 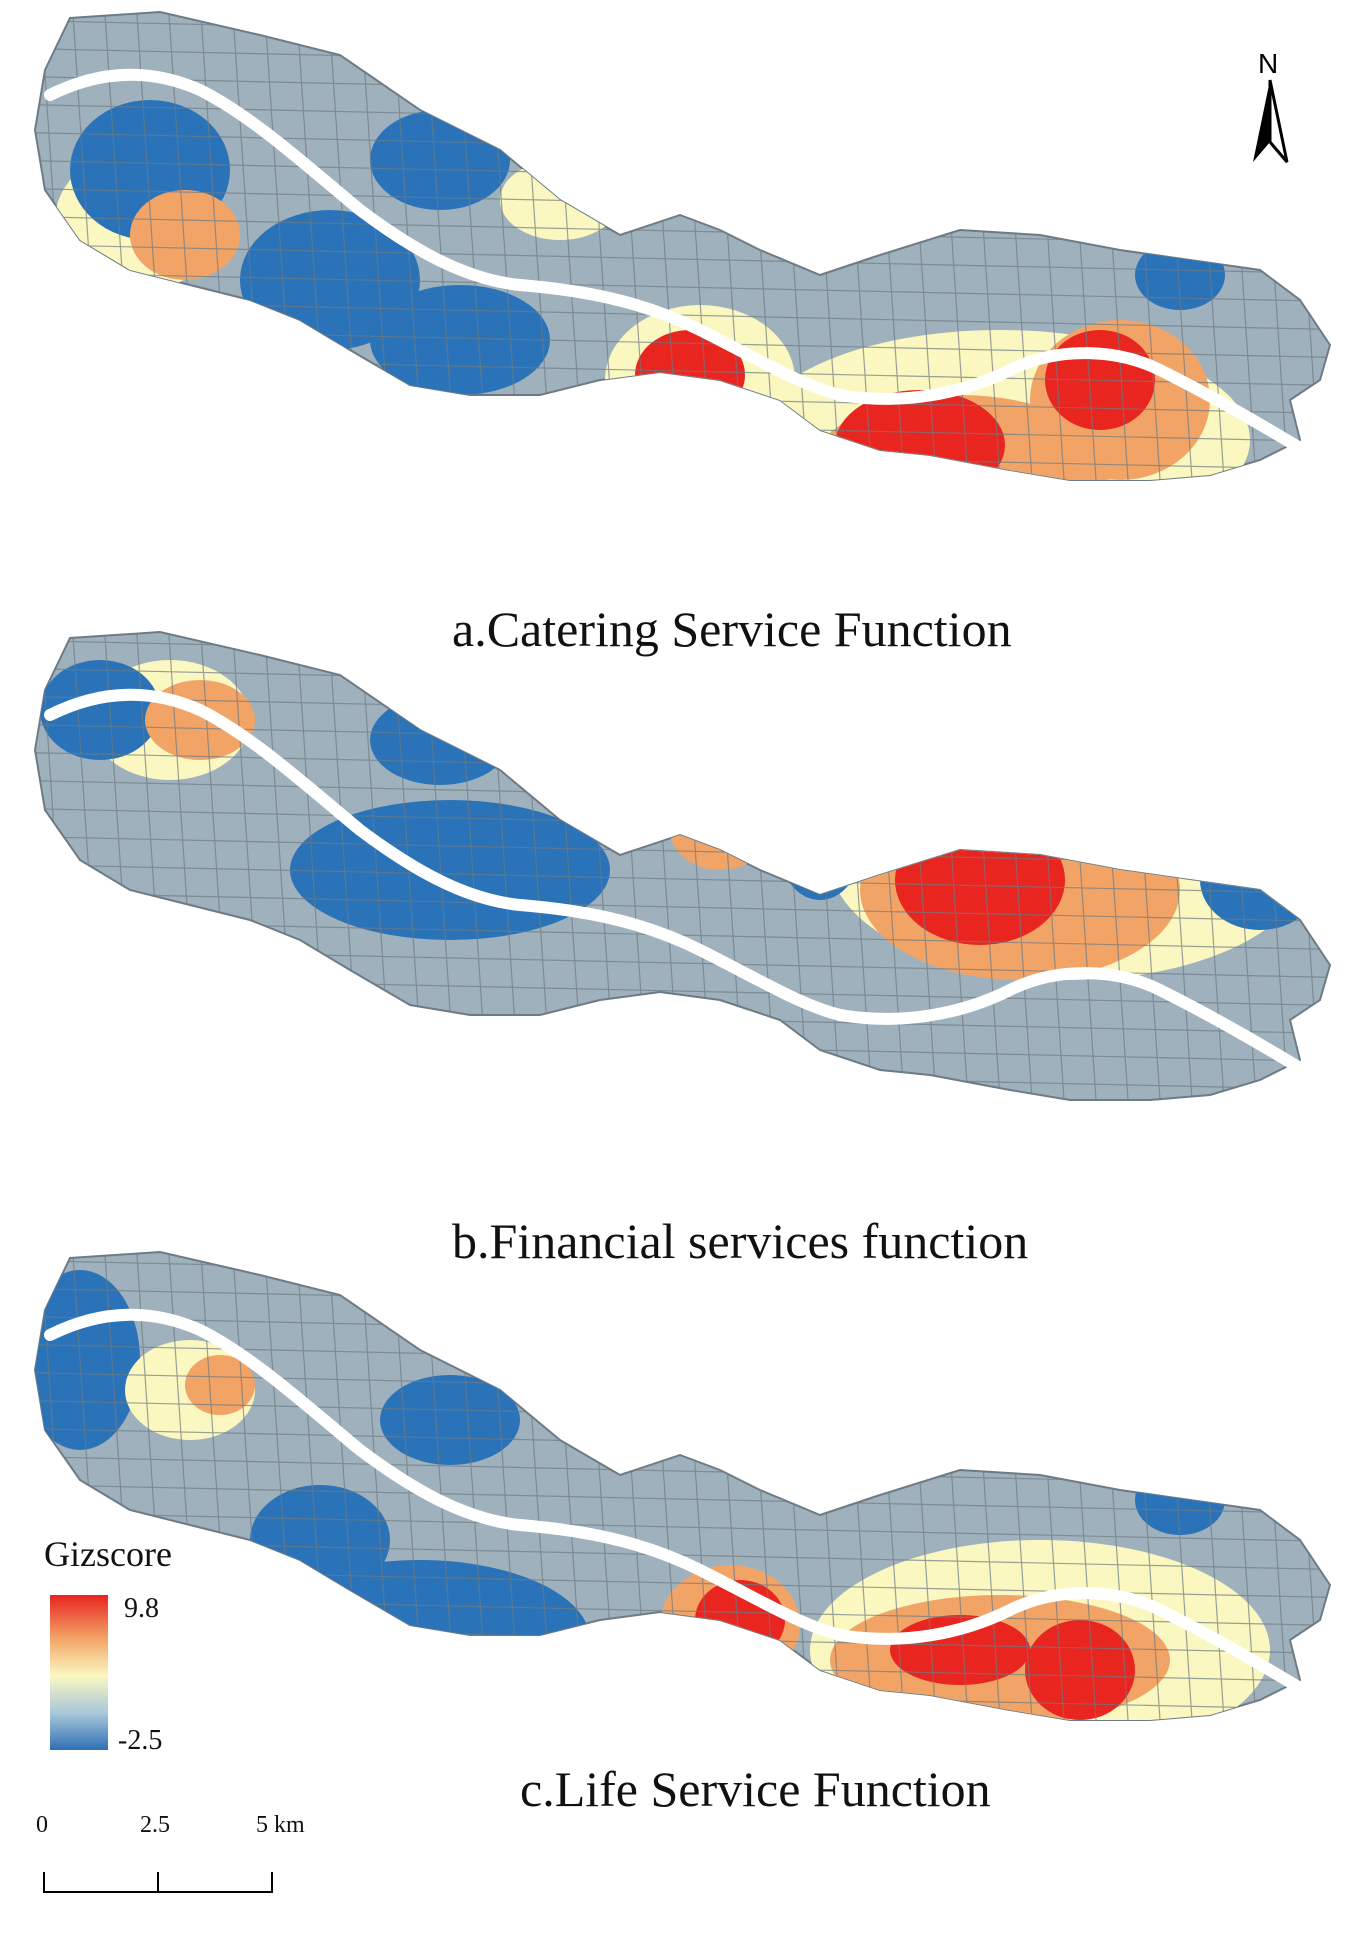 I want to click on north-label: N, so click(x=1268, y=63).